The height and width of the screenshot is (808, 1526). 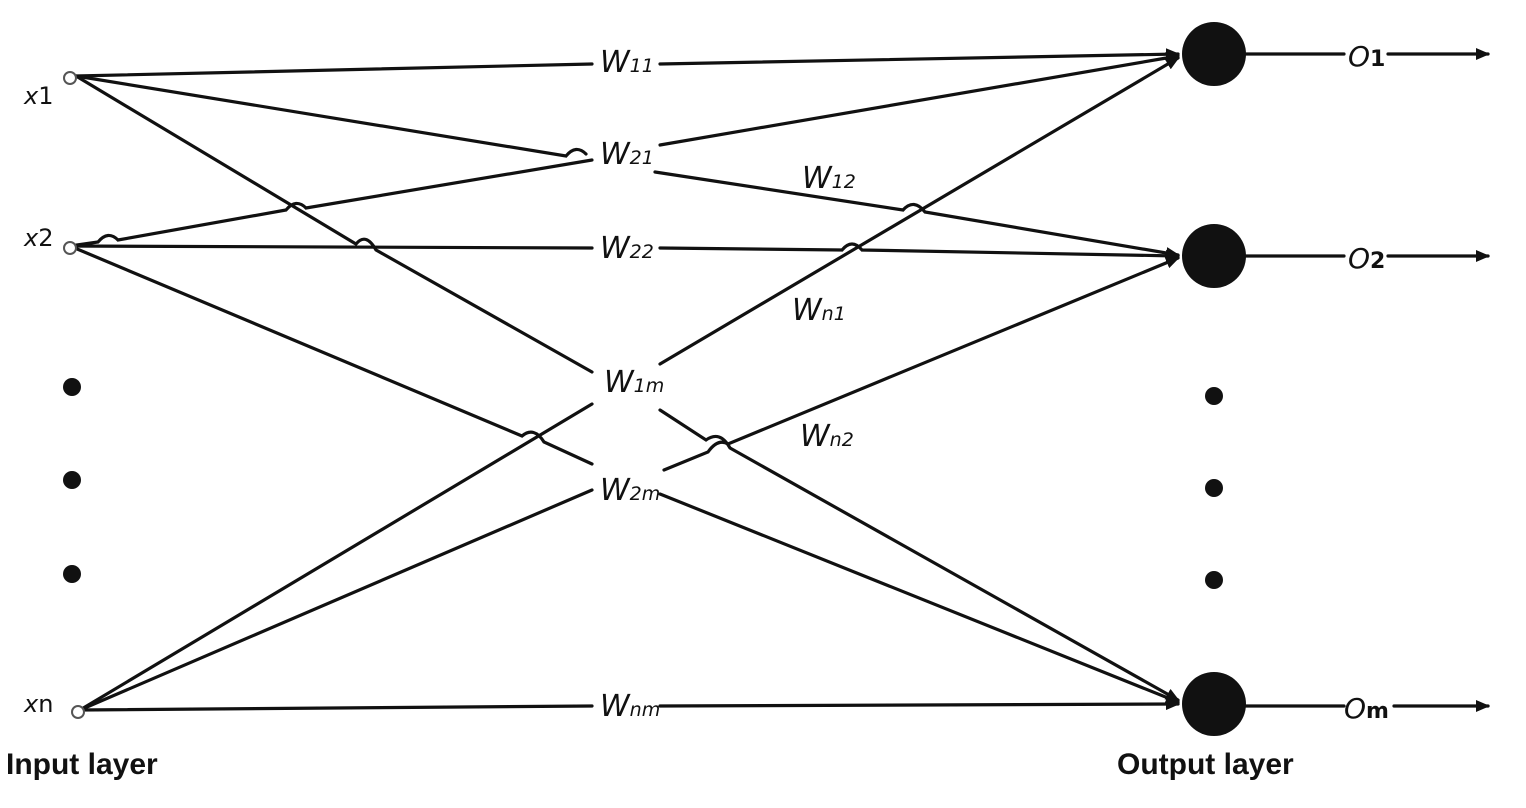 I want to click on output-arrows, so click(x=1366, y=380).